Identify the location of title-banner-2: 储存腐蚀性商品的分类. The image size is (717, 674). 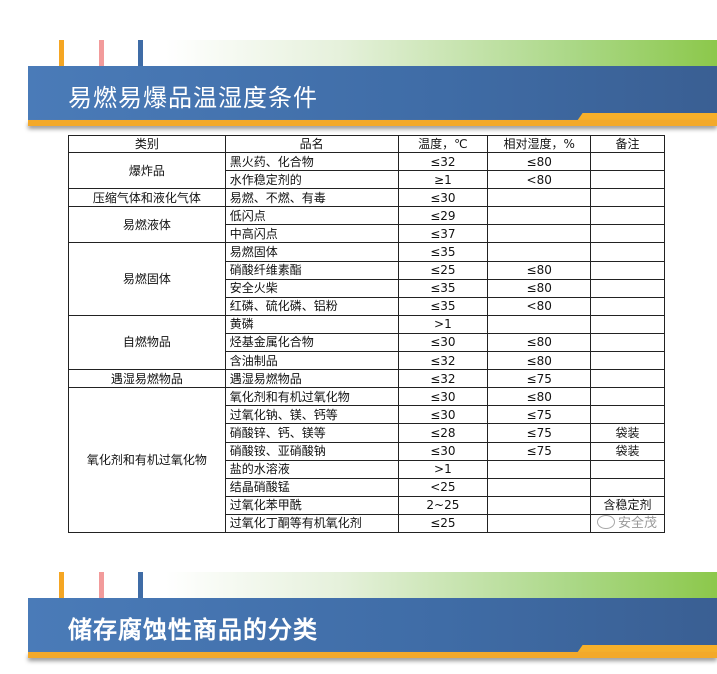
(358, 619).